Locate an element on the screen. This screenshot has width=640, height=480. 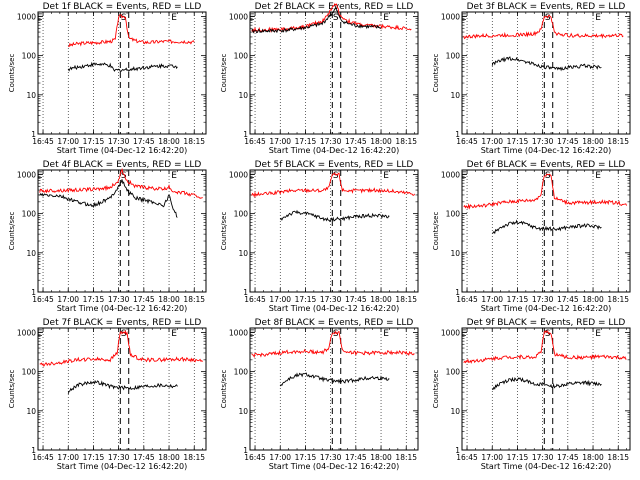
panel-title: Det 7f BLACK = Events, RED = LLD is located at coordinates (122, 323).